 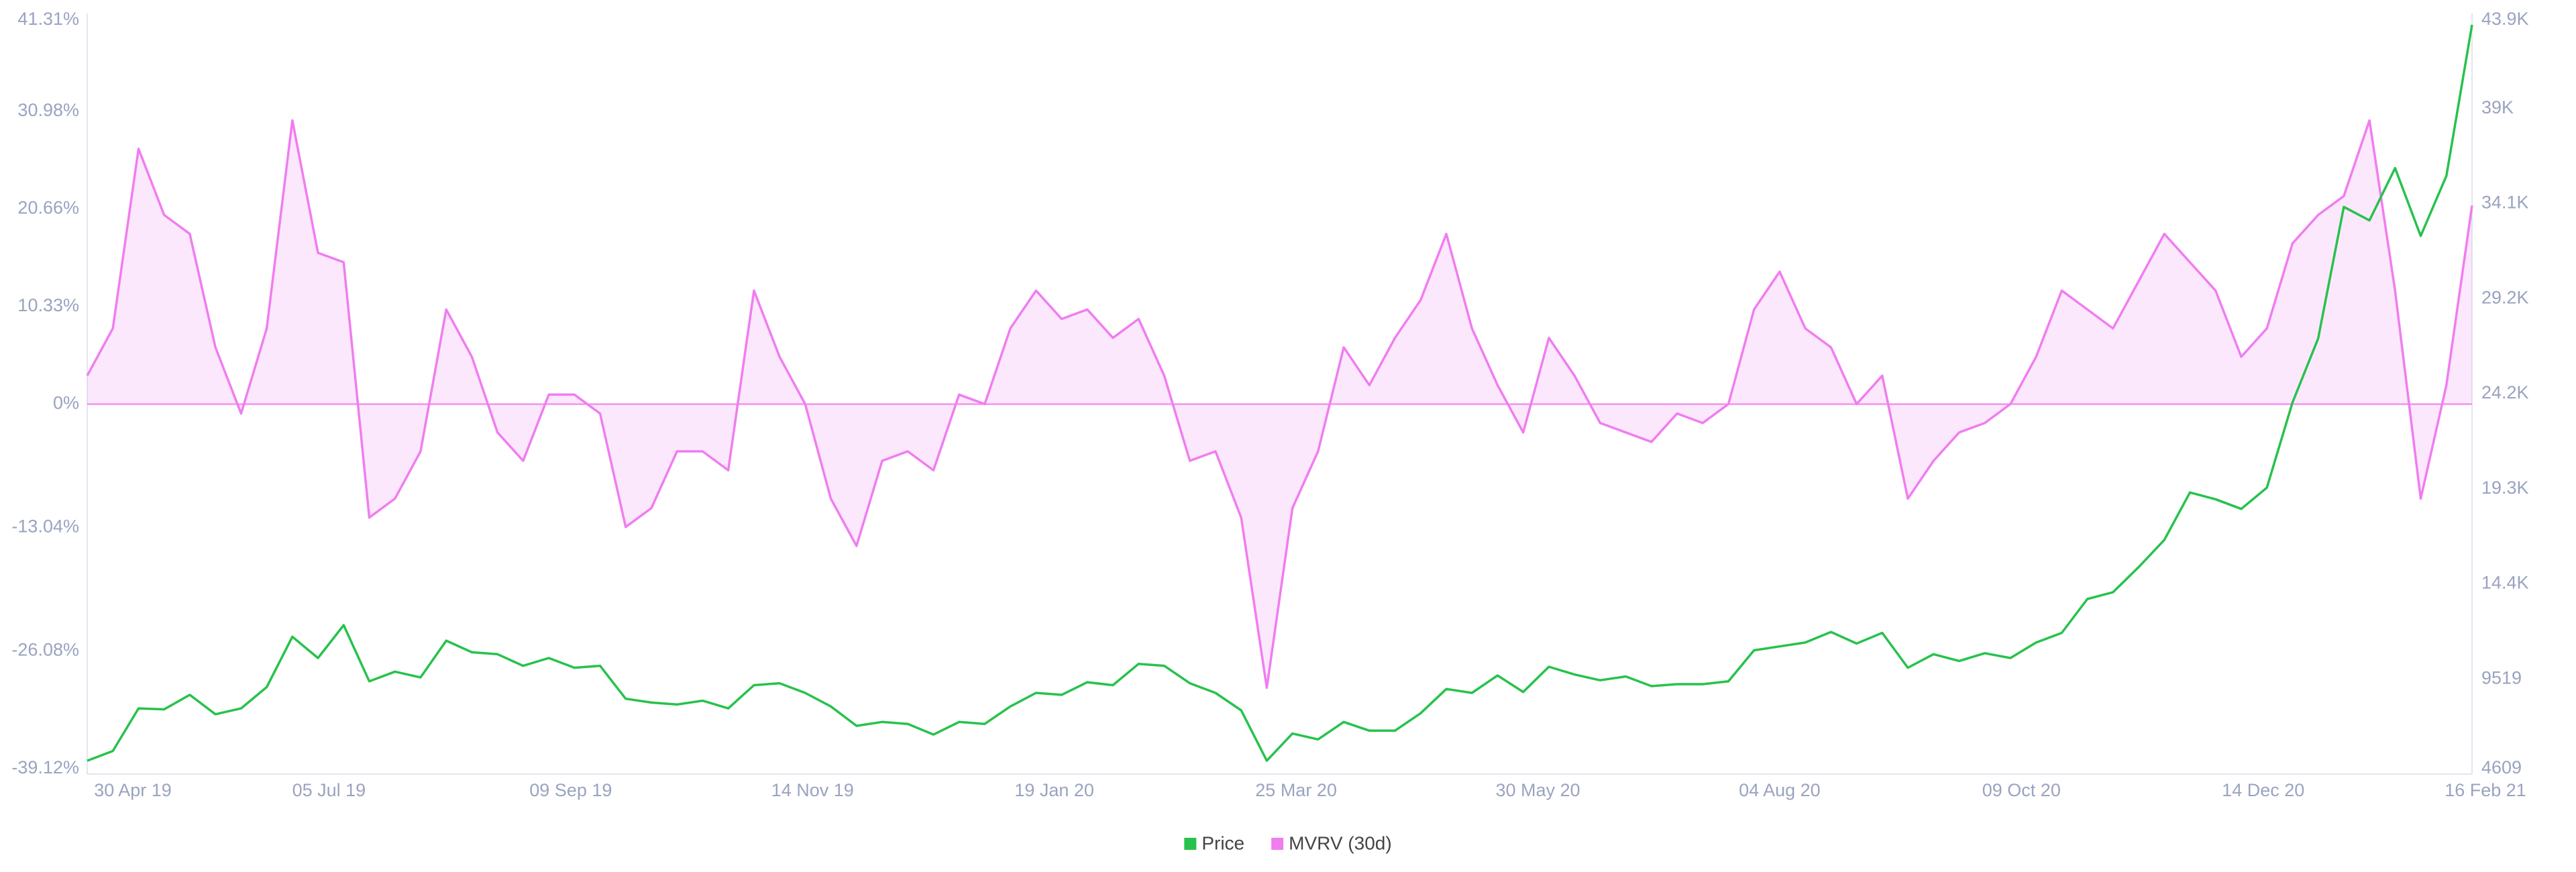 What do you see at coordinates (48, 19) in the screenshot?
I see `y-tick-label: 41.31%` at bounding box center [48, 19].